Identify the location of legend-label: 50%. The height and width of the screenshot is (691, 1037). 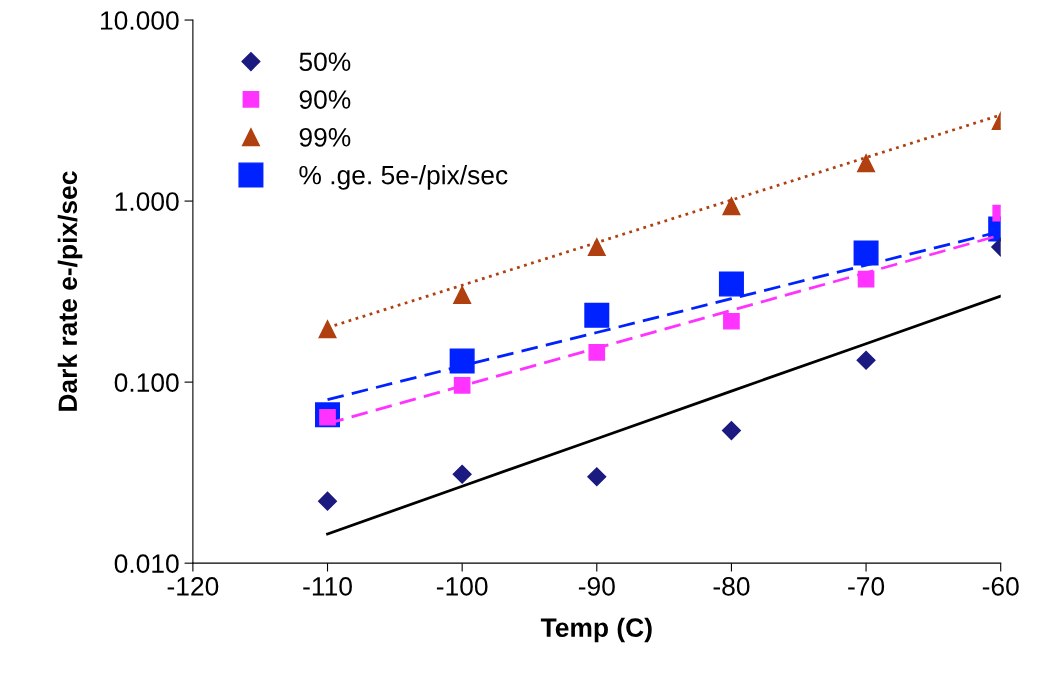
(325, 62).